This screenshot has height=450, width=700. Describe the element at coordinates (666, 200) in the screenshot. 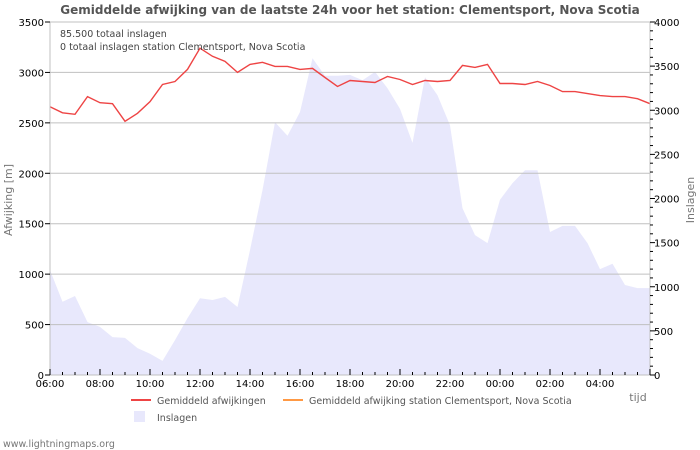

I see `right-tick-label: 2000` at that location.